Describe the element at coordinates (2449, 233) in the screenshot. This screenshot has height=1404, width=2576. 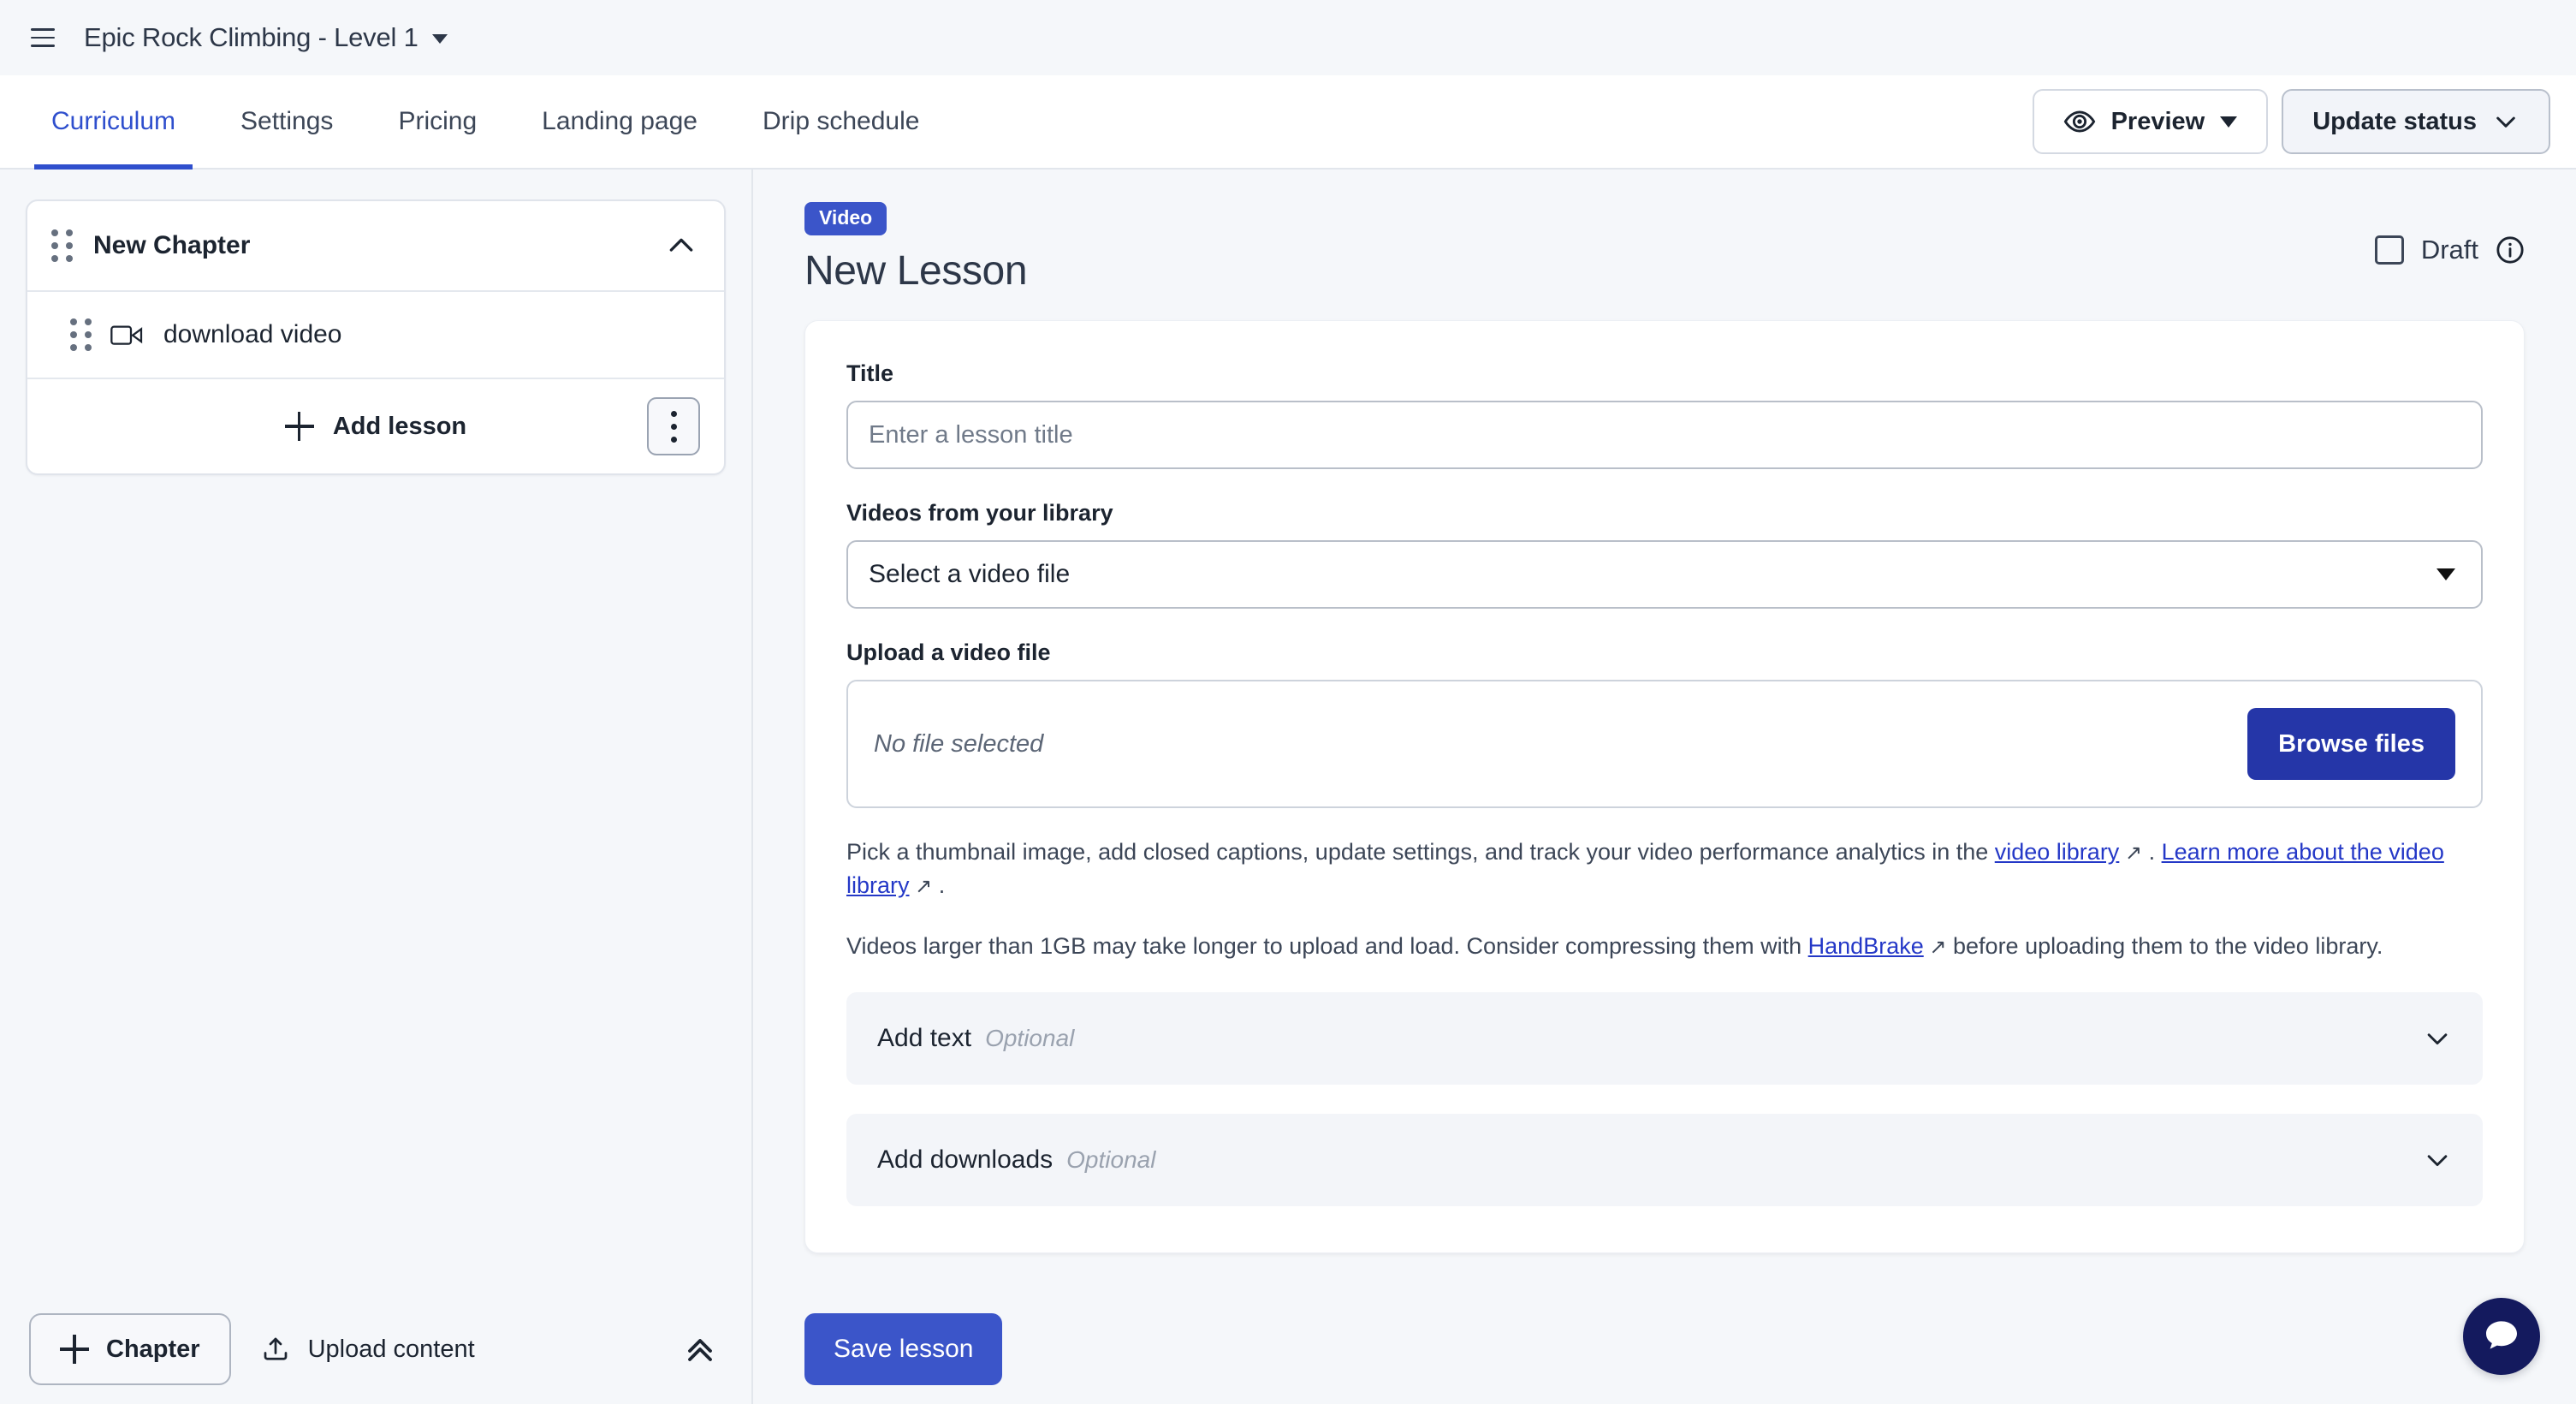
I see `draft-toggle: Draft` at that location.